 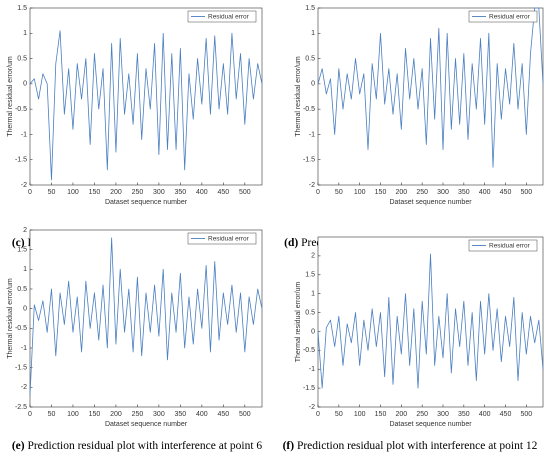 What do you see at coordinates (309, 388) in the screenshot?
I see `y-tick-label: -1.5` at bounding box center [309, 388].